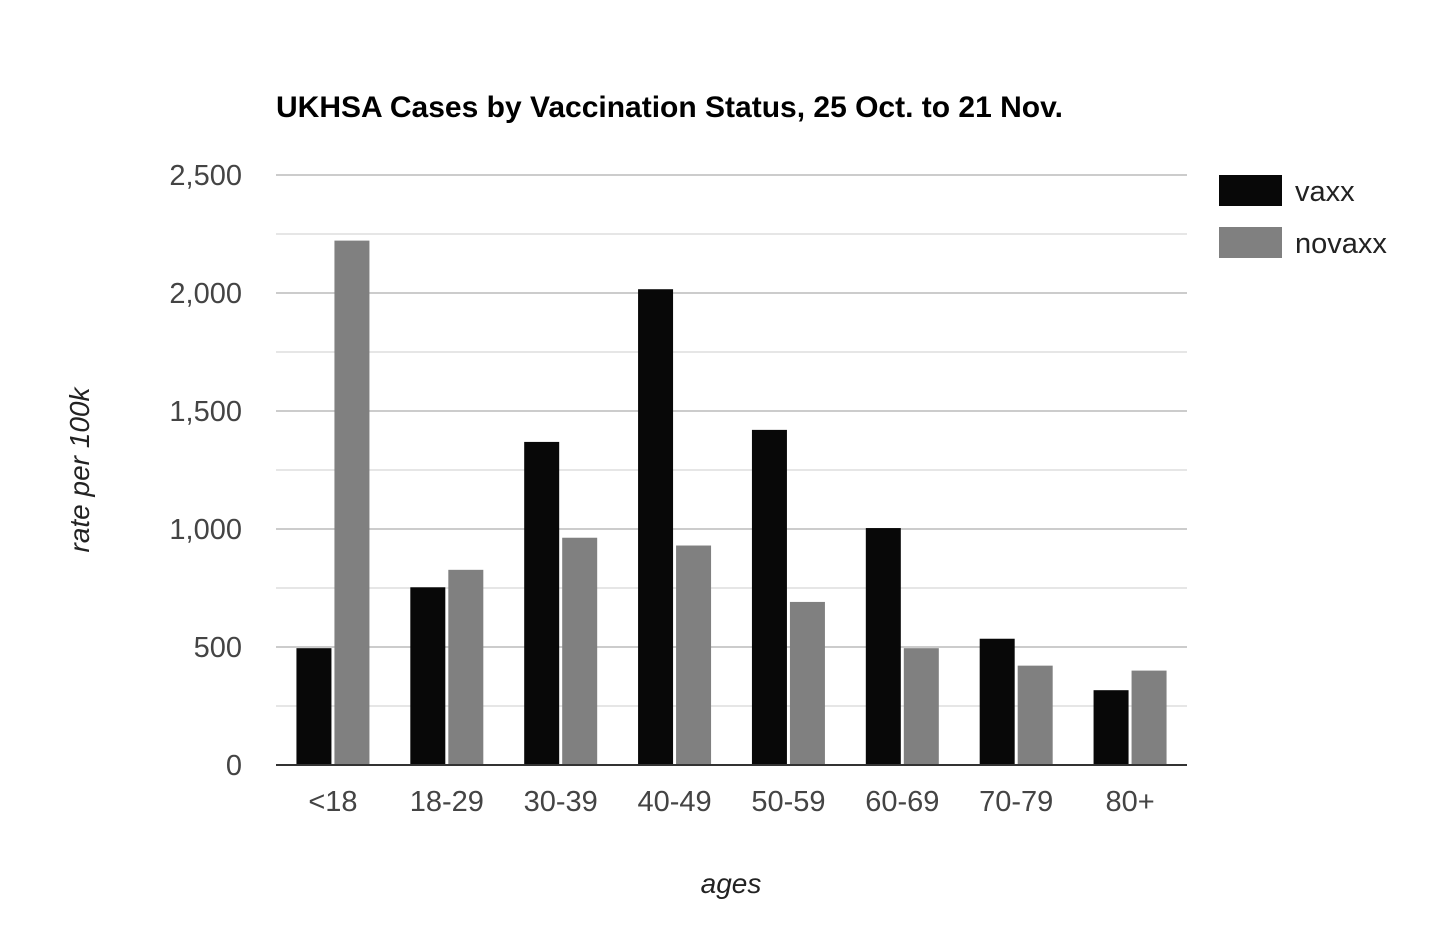  I want to click on x-tick-label: 80+, so click(1129, 802).